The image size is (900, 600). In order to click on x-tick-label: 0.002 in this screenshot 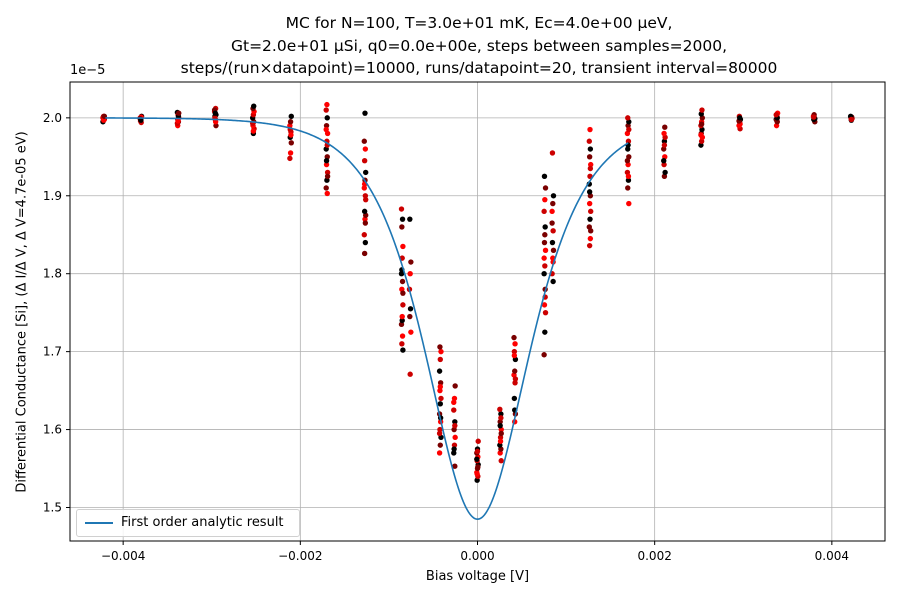, I will do `click(654, 556)`.